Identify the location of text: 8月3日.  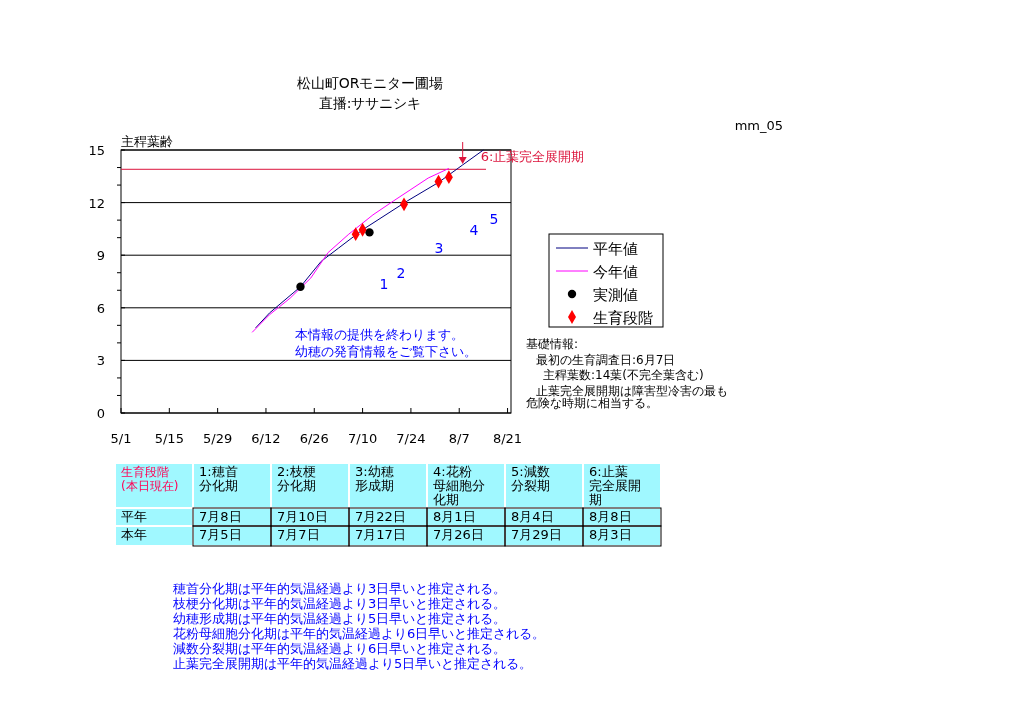
(610, 534).